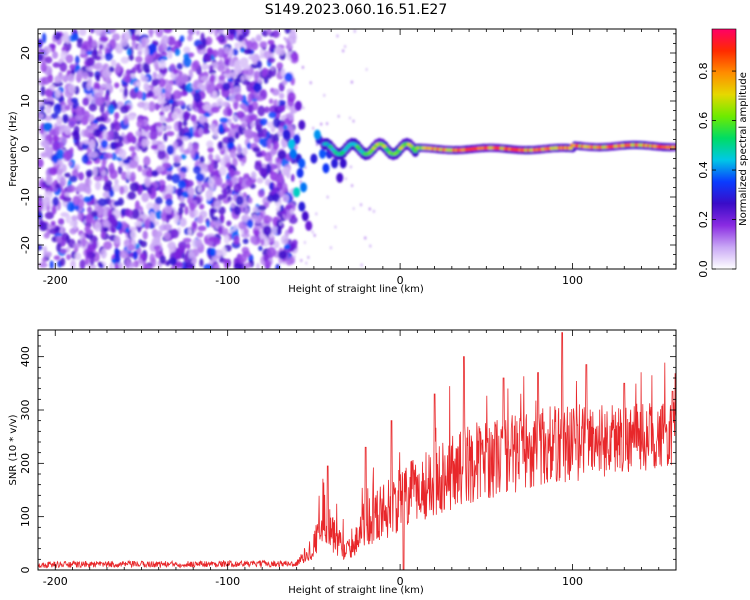 This screenshot has width=750, height=600. I want to click on x-tick-label: 100, so click(572, 280).